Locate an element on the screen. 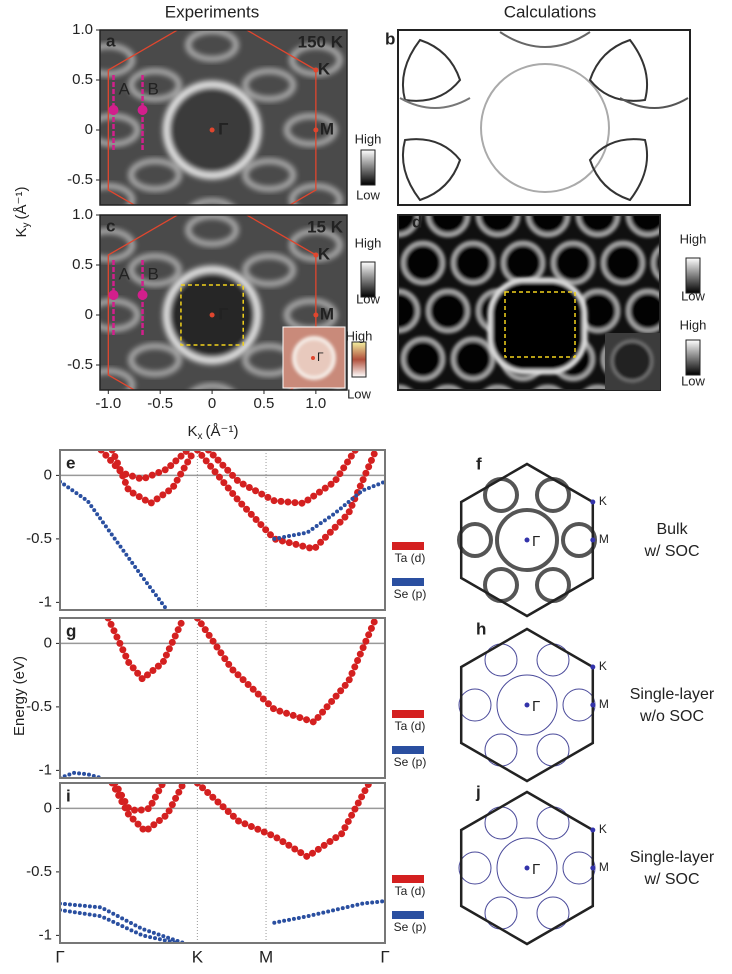 The width and height of the screenshot is (732, 974). label-part: (Å⁻¹) is located at coordinates (21, 203).